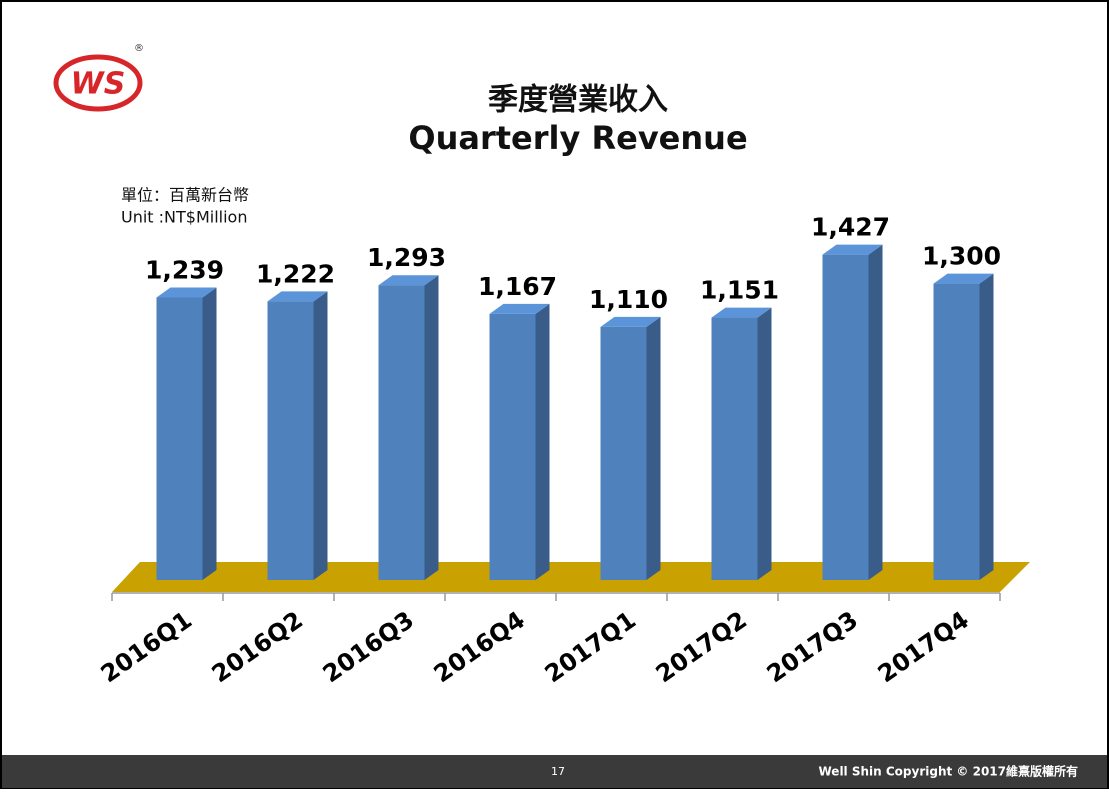 This screenshot has height=793, width=1109. Describe the element at coordinates (628, 299) in the screenshot. I see `data-label: 1,110` at that location.